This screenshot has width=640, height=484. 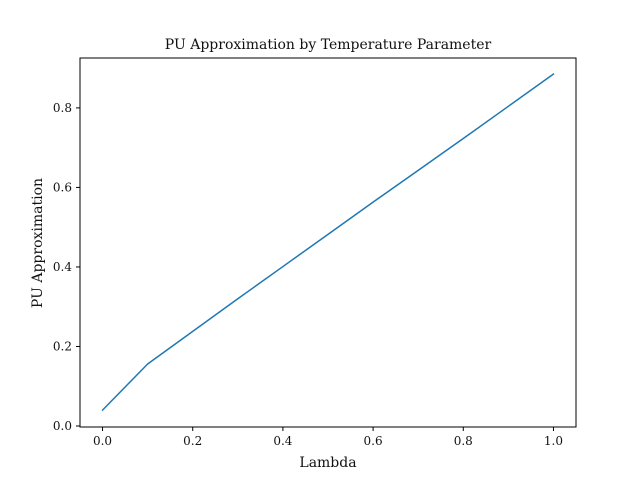 What do you see at coordinates (38, 243) in the screenshot?
I see `y-axis-label: PU Approximation` at bounding box center [38, 243].